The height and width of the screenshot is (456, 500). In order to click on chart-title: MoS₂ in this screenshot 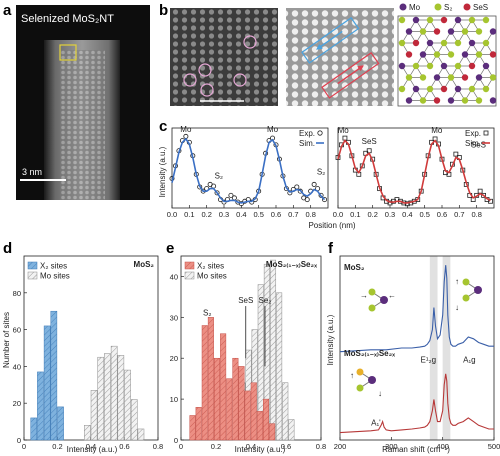, I will do `click(144, 264)`.